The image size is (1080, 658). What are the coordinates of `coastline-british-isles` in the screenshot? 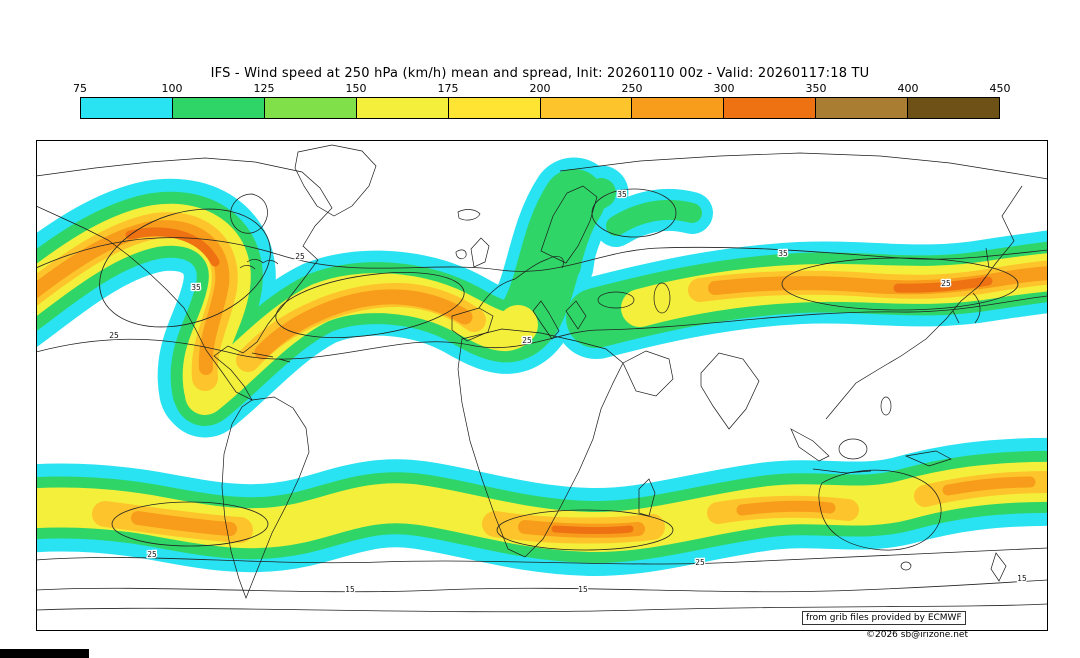 It's located at (472, 252).